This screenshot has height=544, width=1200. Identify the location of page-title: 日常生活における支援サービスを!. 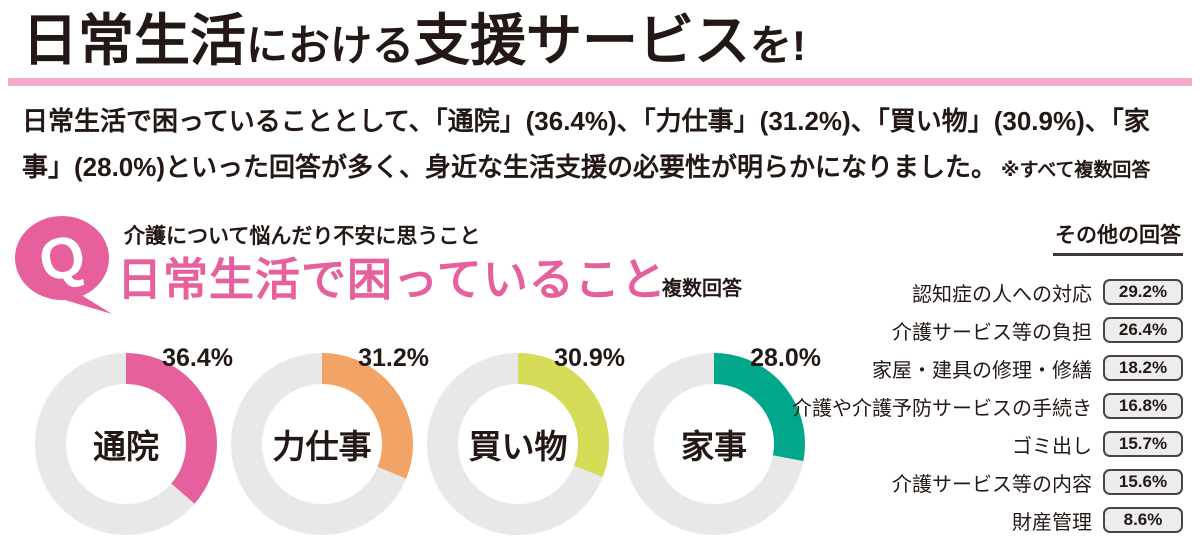
(414, 45).